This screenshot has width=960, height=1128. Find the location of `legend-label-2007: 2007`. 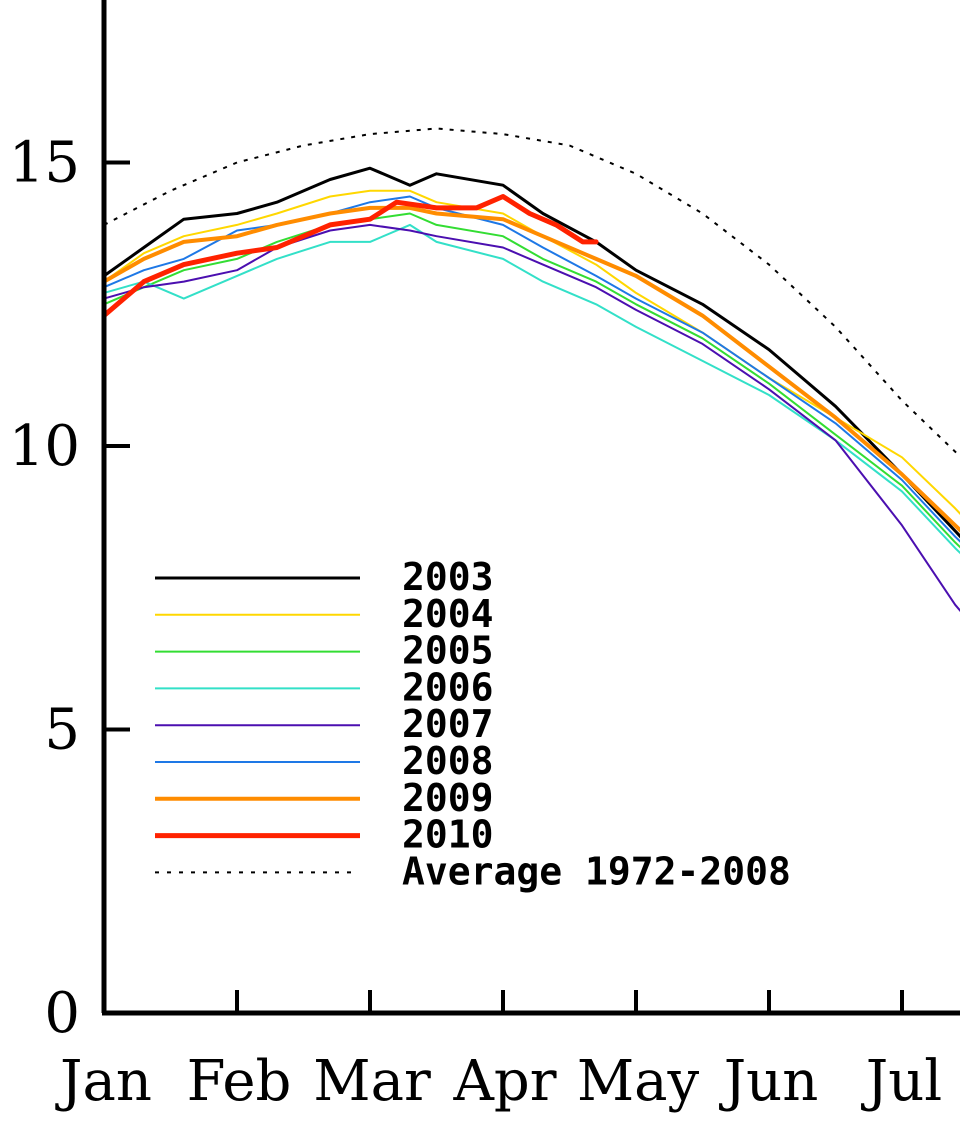

legend-label-2007: 2007 is located at coordinates (448, 724).